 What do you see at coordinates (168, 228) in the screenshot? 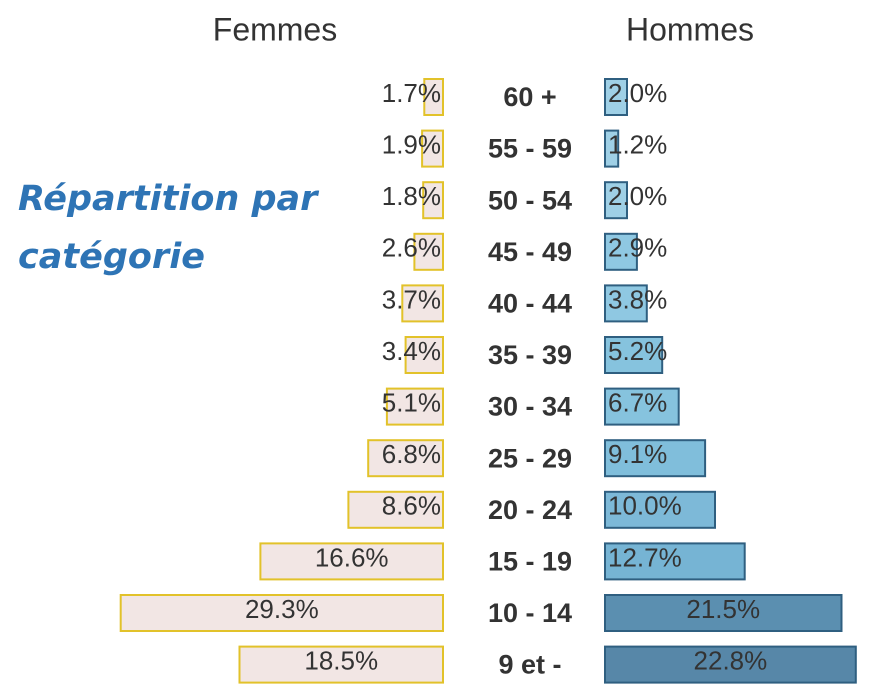
I see `chart-title: Répartition par catégorie` at bounding box center [168, 228].